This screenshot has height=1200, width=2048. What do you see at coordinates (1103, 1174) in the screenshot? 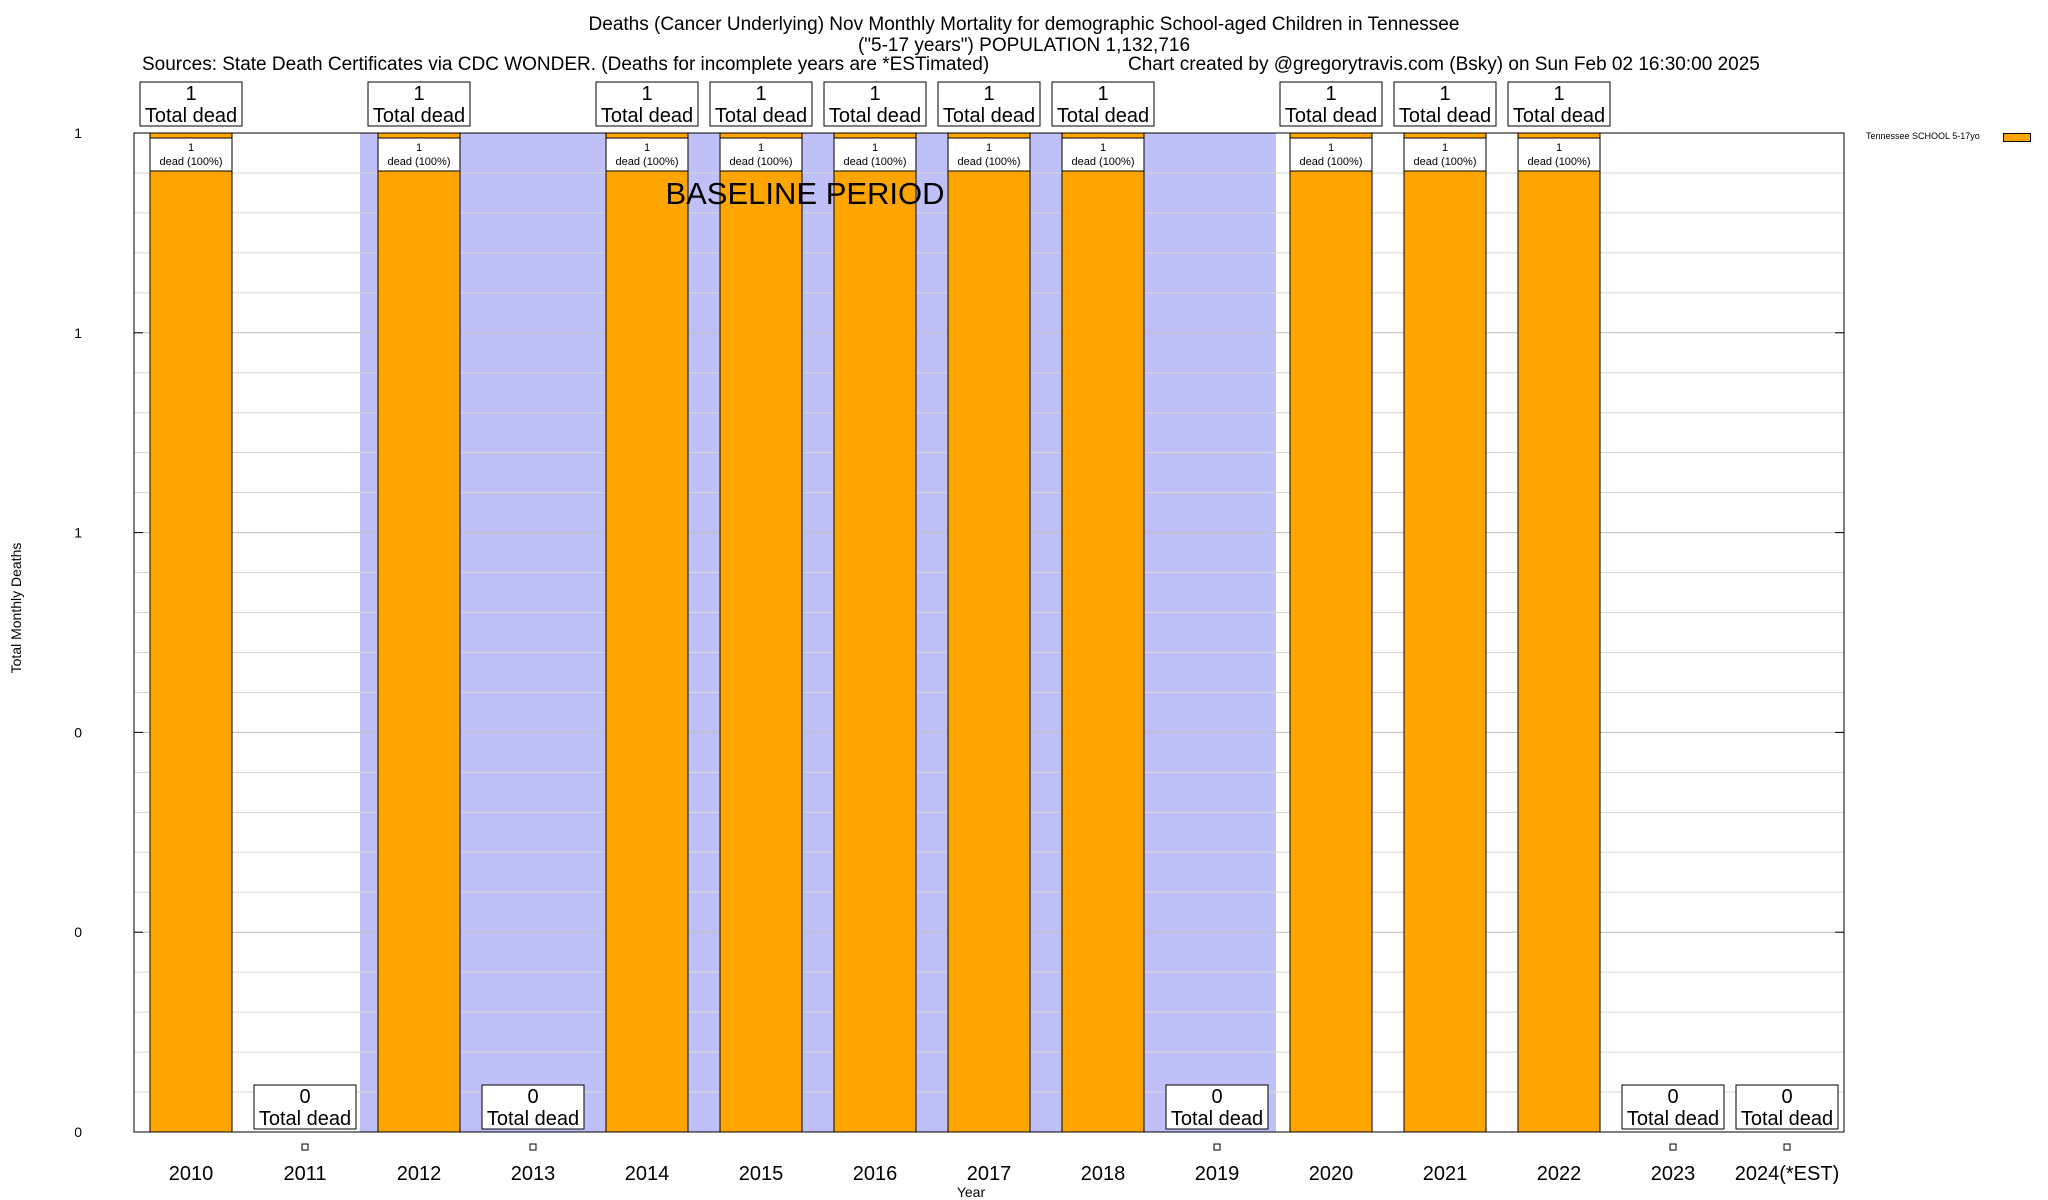
I see `x-tick-label: 2018` at bounding box center [1103, 1174].